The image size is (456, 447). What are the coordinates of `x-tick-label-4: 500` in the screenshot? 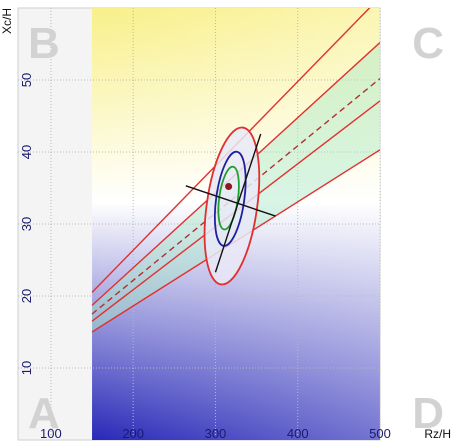 It's located at (380, 433).